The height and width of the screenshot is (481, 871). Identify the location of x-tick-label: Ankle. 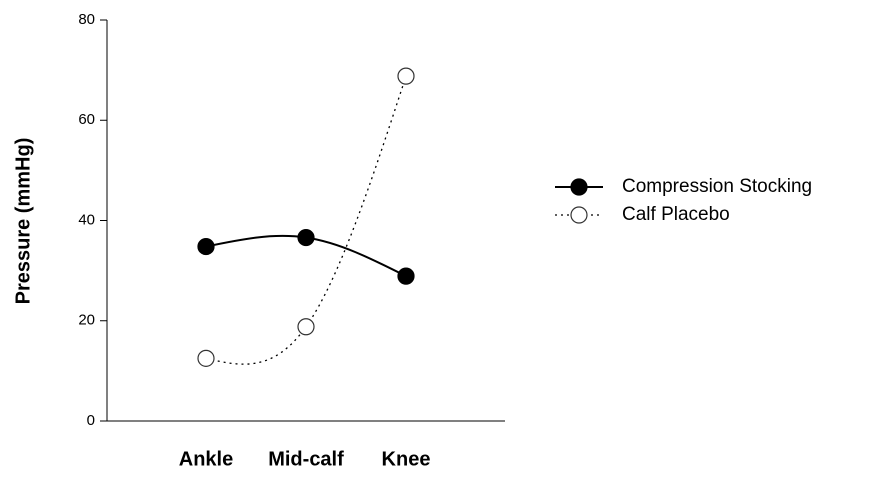
(206, 459).